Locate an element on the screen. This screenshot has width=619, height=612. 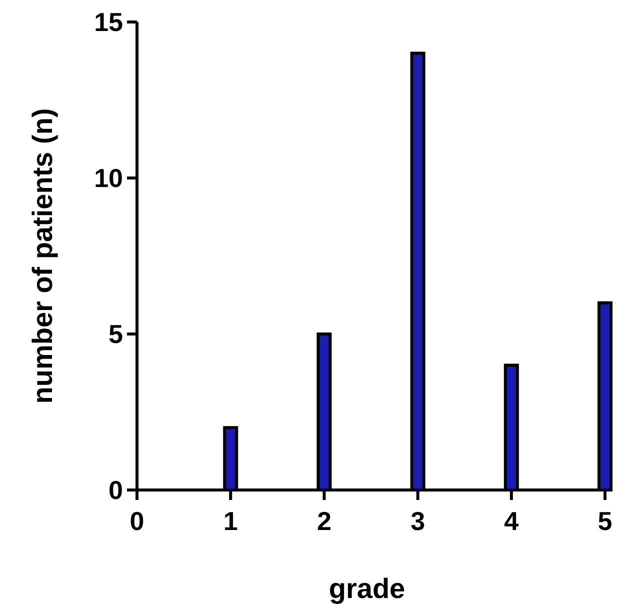
y-tick-label: 15 is located at coordinates (108, 22).